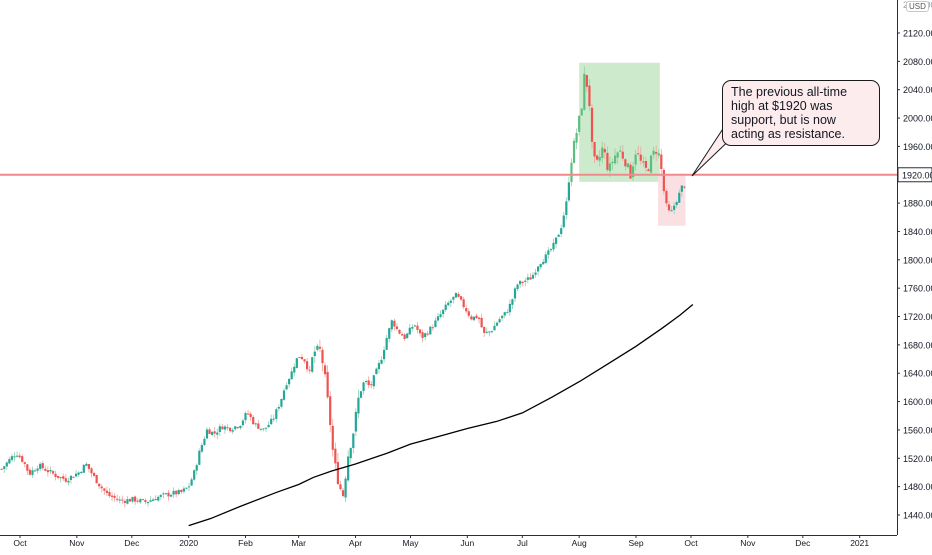 This screenshot has width=932, height=555. Describe the element at coordinates (914, 175) in the screenshot. I see `level-price-badge` at that location.